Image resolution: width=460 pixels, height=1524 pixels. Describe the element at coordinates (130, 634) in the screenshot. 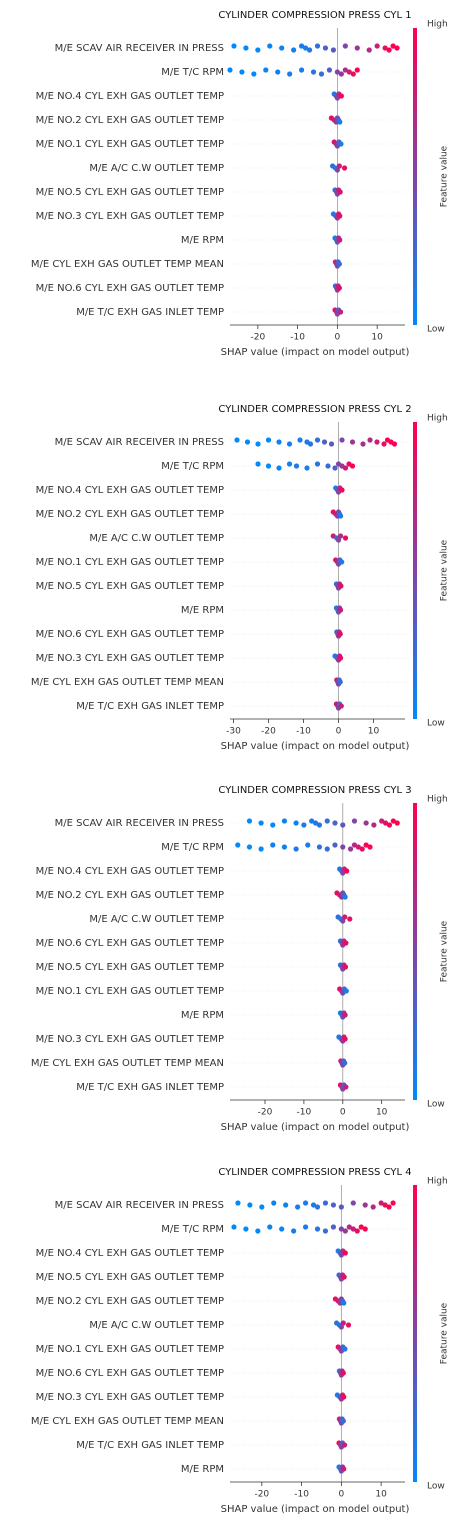

I see `feature-label: M/E NO.6 CYL EXH GAS OUTLET TEMP` at that location.